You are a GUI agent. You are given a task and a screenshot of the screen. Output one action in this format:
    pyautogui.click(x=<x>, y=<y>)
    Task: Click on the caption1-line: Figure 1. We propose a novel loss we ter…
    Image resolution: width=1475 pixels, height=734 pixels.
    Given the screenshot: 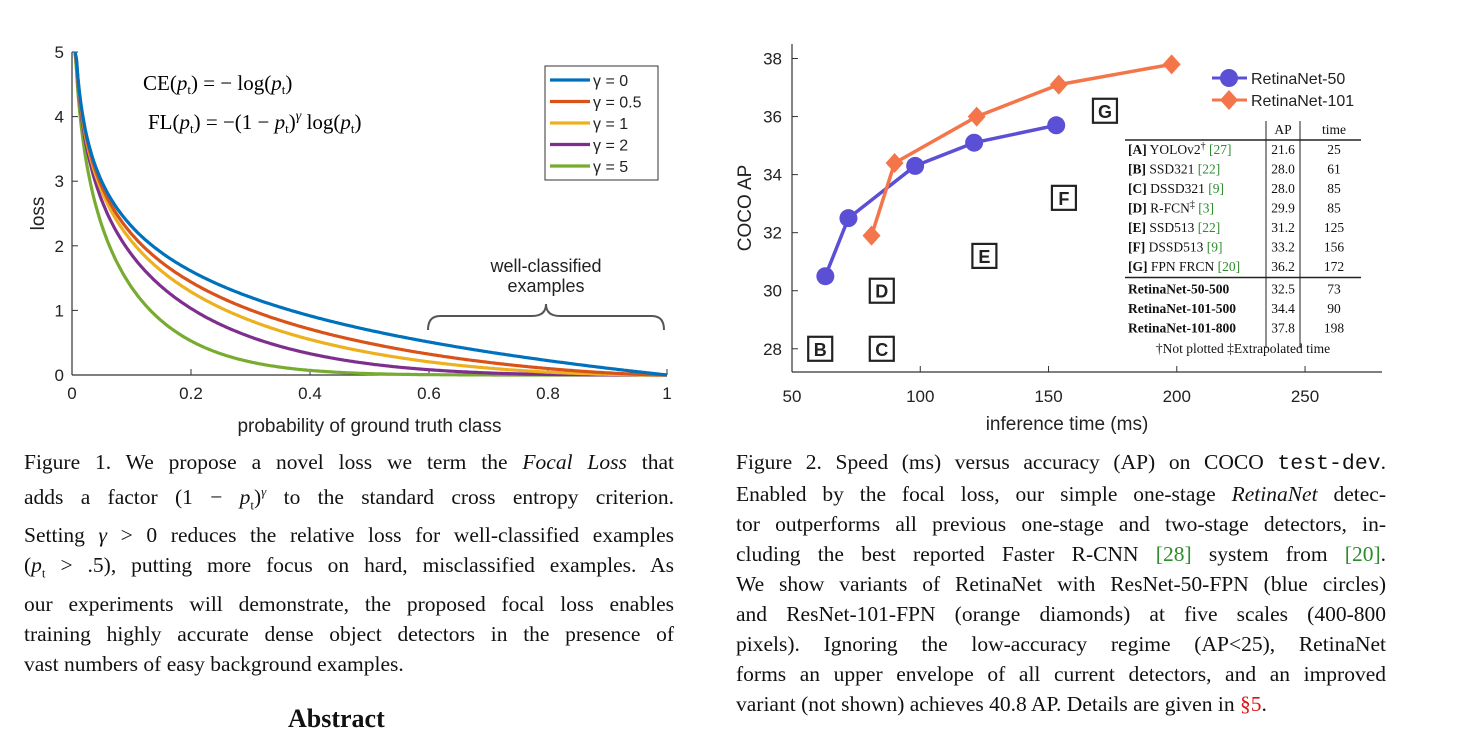 What is the action you would take?
    pyautogui.click(x=349, y=462)
    